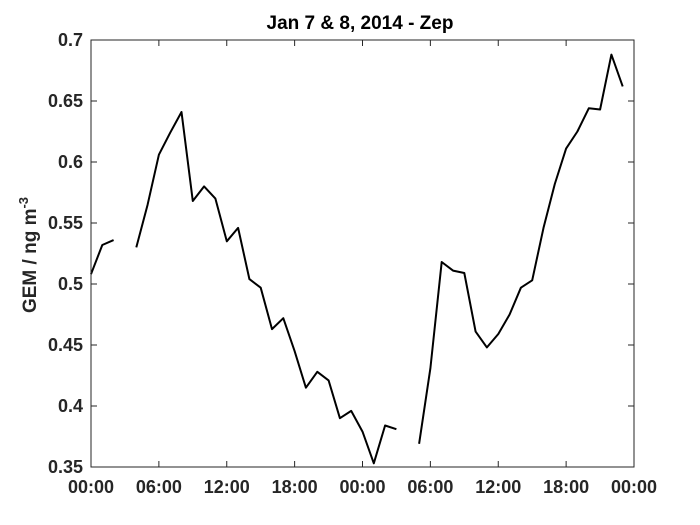 The height and width of the screenshot is (525, 700). I want to click on y-axis-label-superscript: -3, so click(23, 203).